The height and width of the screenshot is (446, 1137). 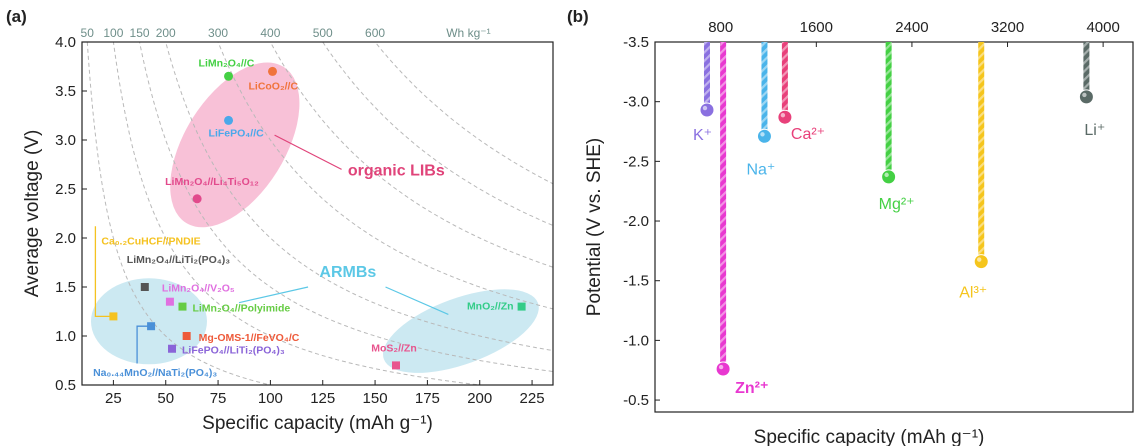 I want to click on data-point-label: LiMn₂O₄//Polyimide, so click(x=241, y=309).